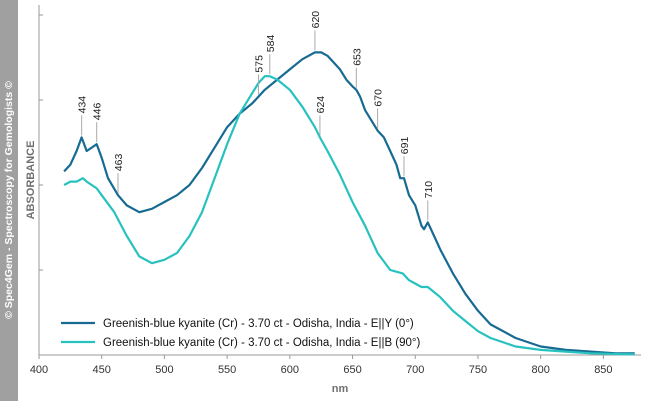 The height and width of the screenshot is (401, 646). Describe the element at coordinates (415, 370) in the screenshot. I see `x-tick-label: 700` at that location.